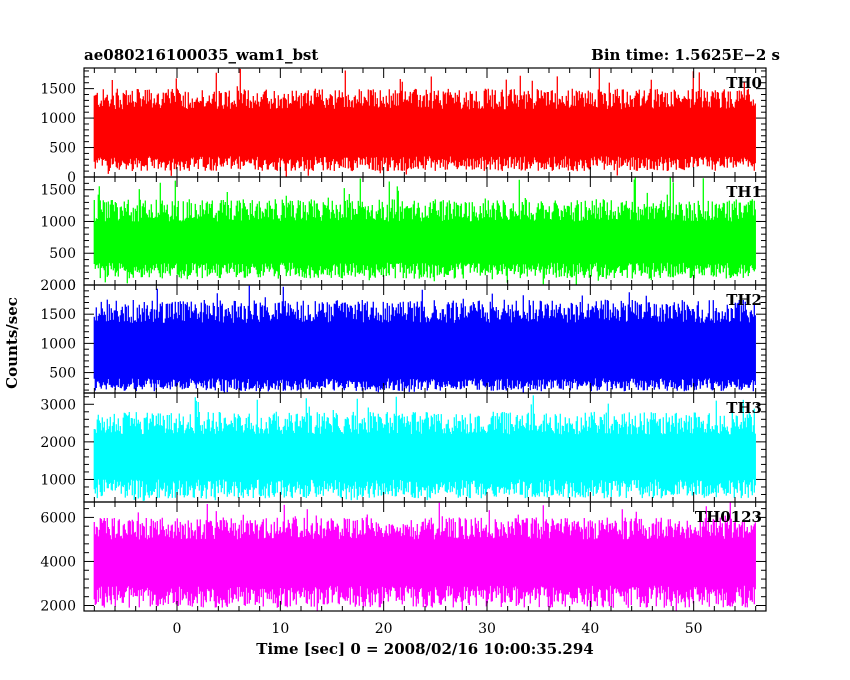 Image resolution: width=850 pixels, height=680 pixels. I want to click on panel-label-th3: TH3, so click(744, 408).